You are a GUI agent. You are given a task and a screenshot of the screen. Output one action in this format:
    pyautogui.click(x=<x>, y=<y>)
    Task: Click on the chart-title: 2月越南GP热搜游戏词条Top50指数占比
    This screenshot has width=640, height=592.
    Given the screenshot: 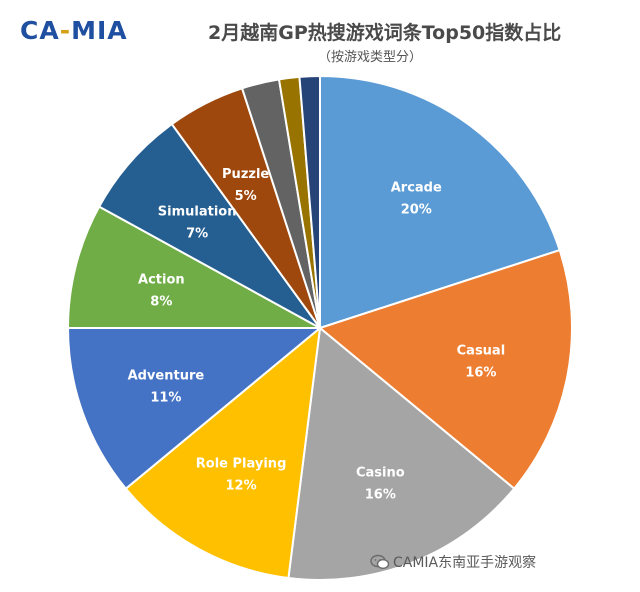 What is the action you would take?
    pyautogui.click(x=385, y=33)
    